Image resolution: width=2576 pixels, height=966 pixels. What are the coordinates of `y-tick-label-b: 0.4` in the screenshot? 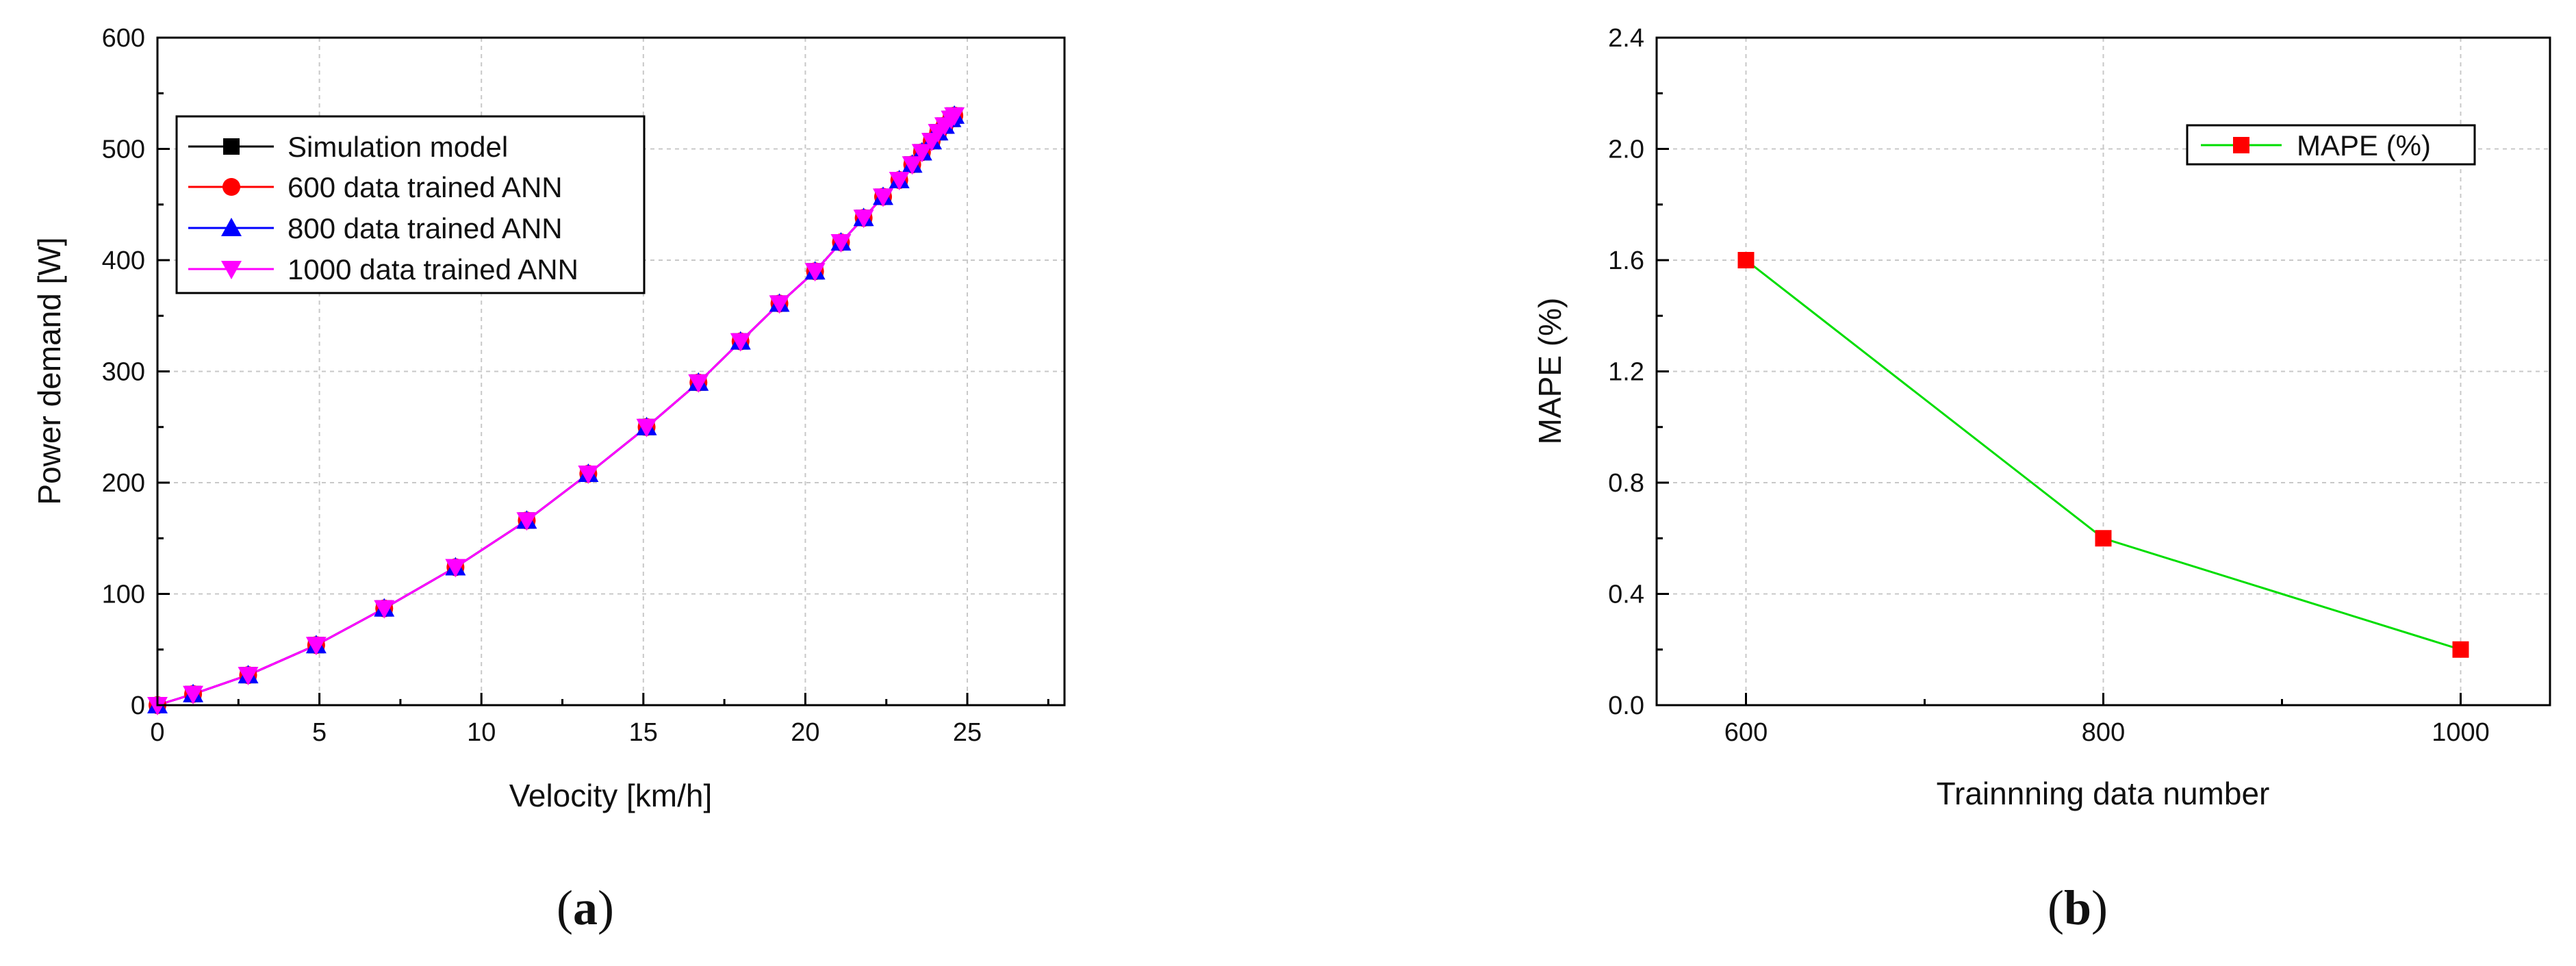 It's located at (1626, 595).